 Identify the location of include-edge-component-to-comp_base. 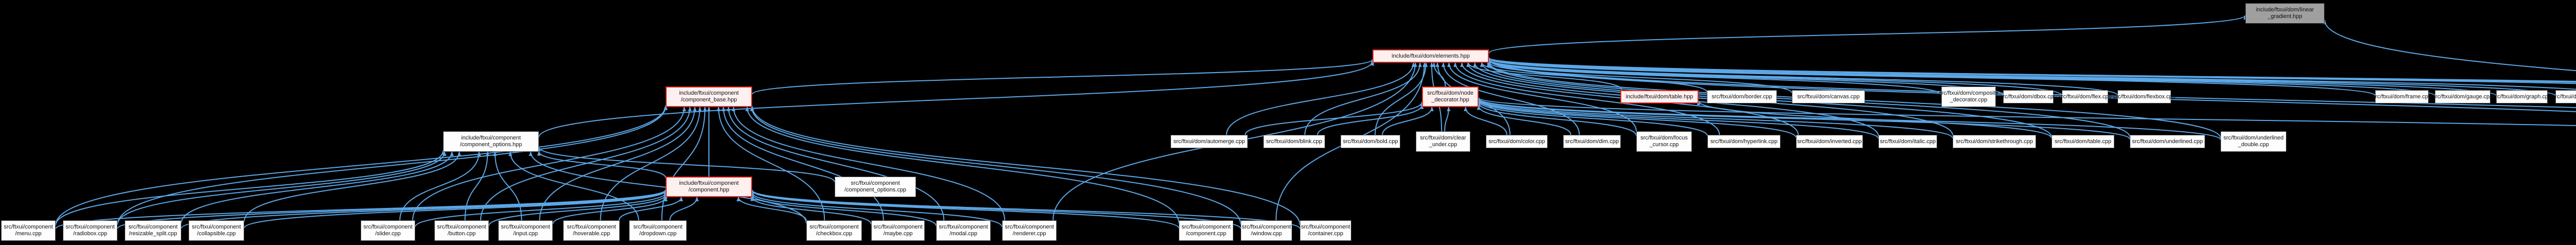
(962, 165).